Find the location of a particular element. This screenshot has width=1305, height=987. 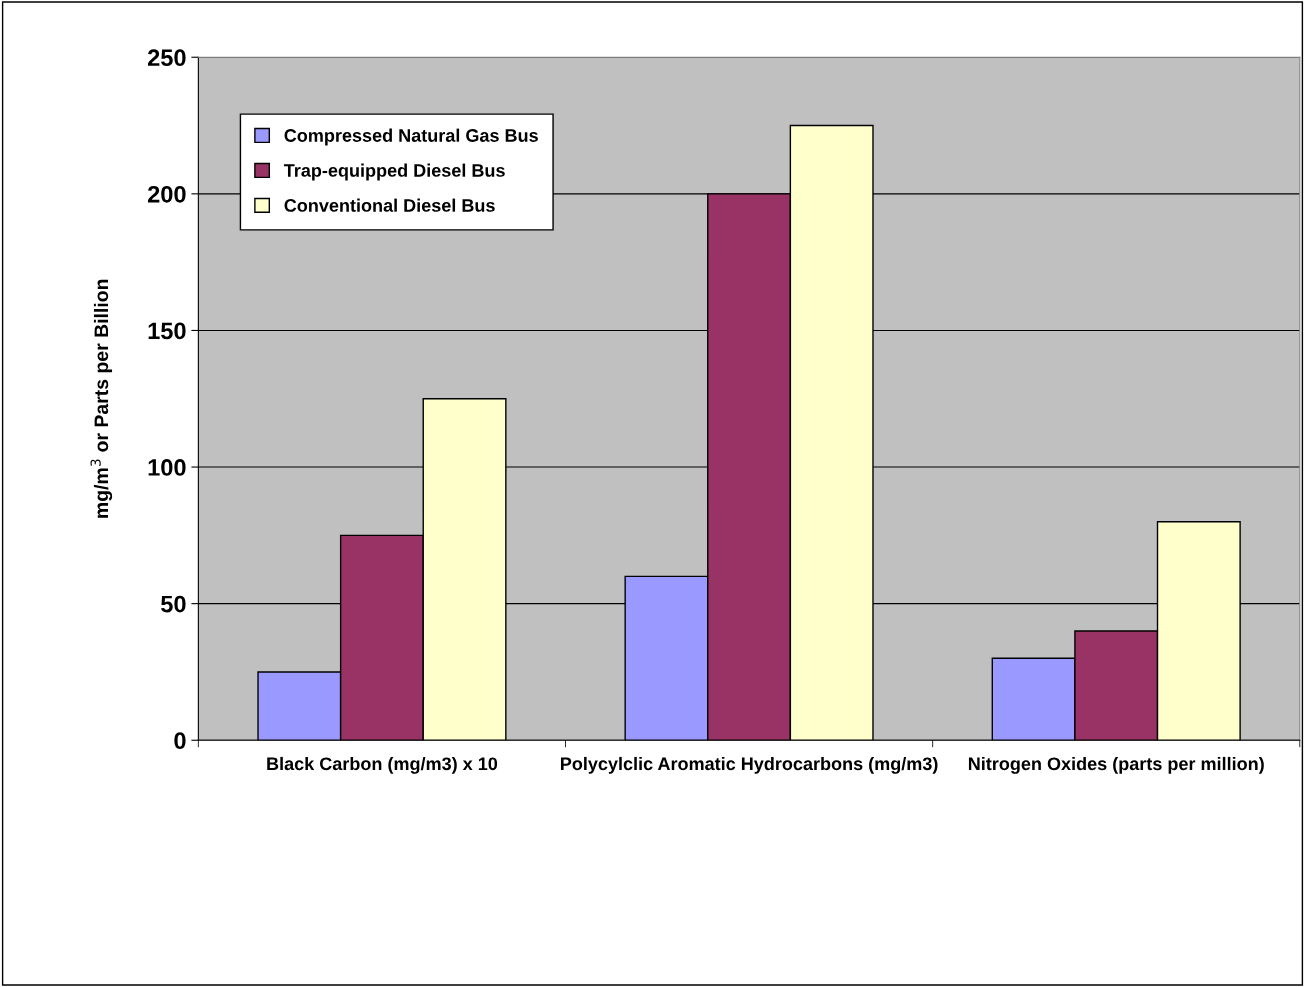

x-tick-label: Black Carbon (mg/m3) x 10 is located at coordinates (382, 765).